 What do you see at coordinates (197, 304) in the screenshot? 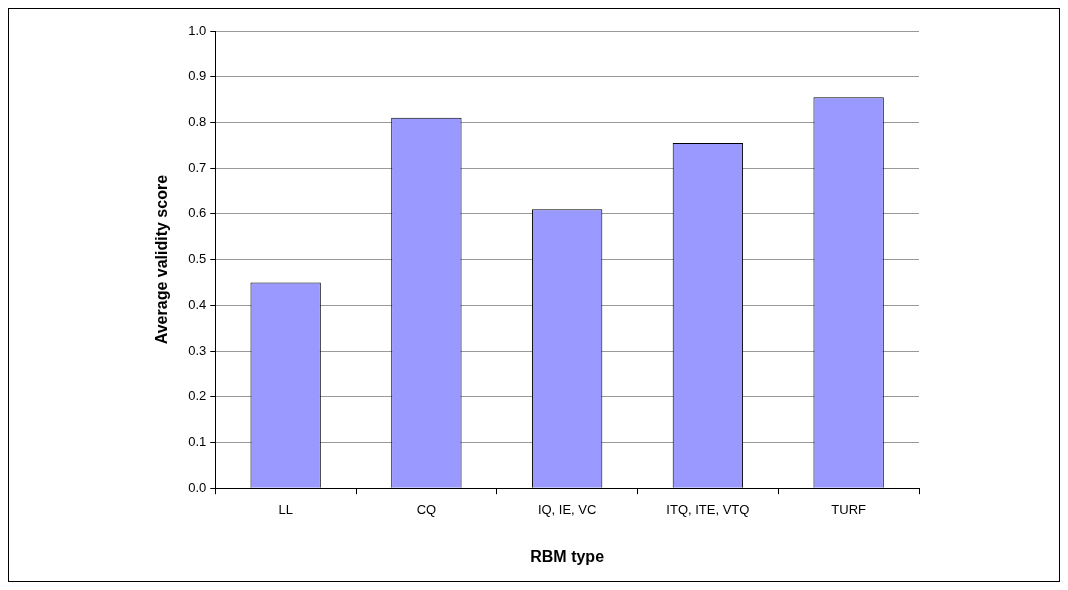
I see `y-tick-label: 0.4` at bounding box center [197, 304].